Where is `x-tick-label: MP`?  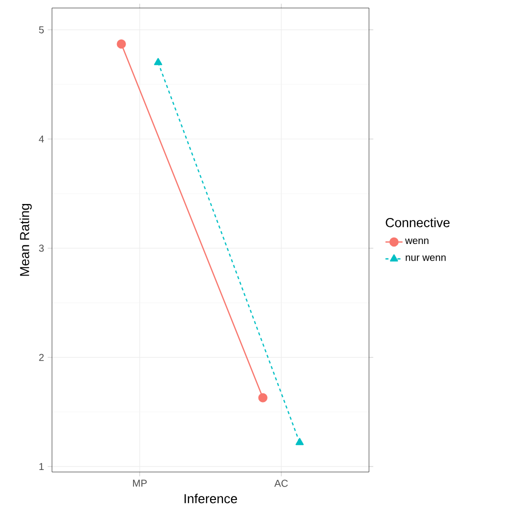 x-tick-label: MP is located at coordinates (140, 483).